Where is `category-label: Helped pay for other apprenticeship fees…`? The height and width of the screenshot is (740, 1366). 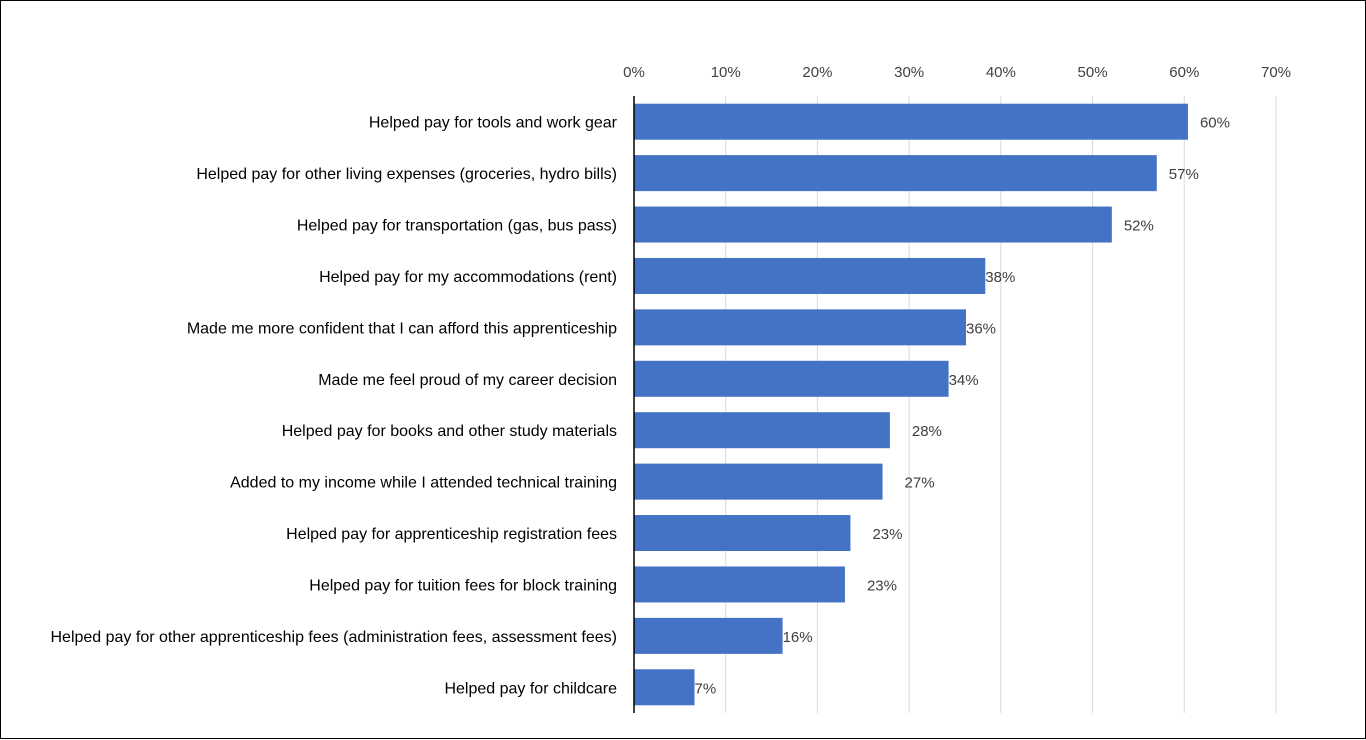
category-label: Helped pay for other apprenticeship fees… is located at coordinates (333, 637).